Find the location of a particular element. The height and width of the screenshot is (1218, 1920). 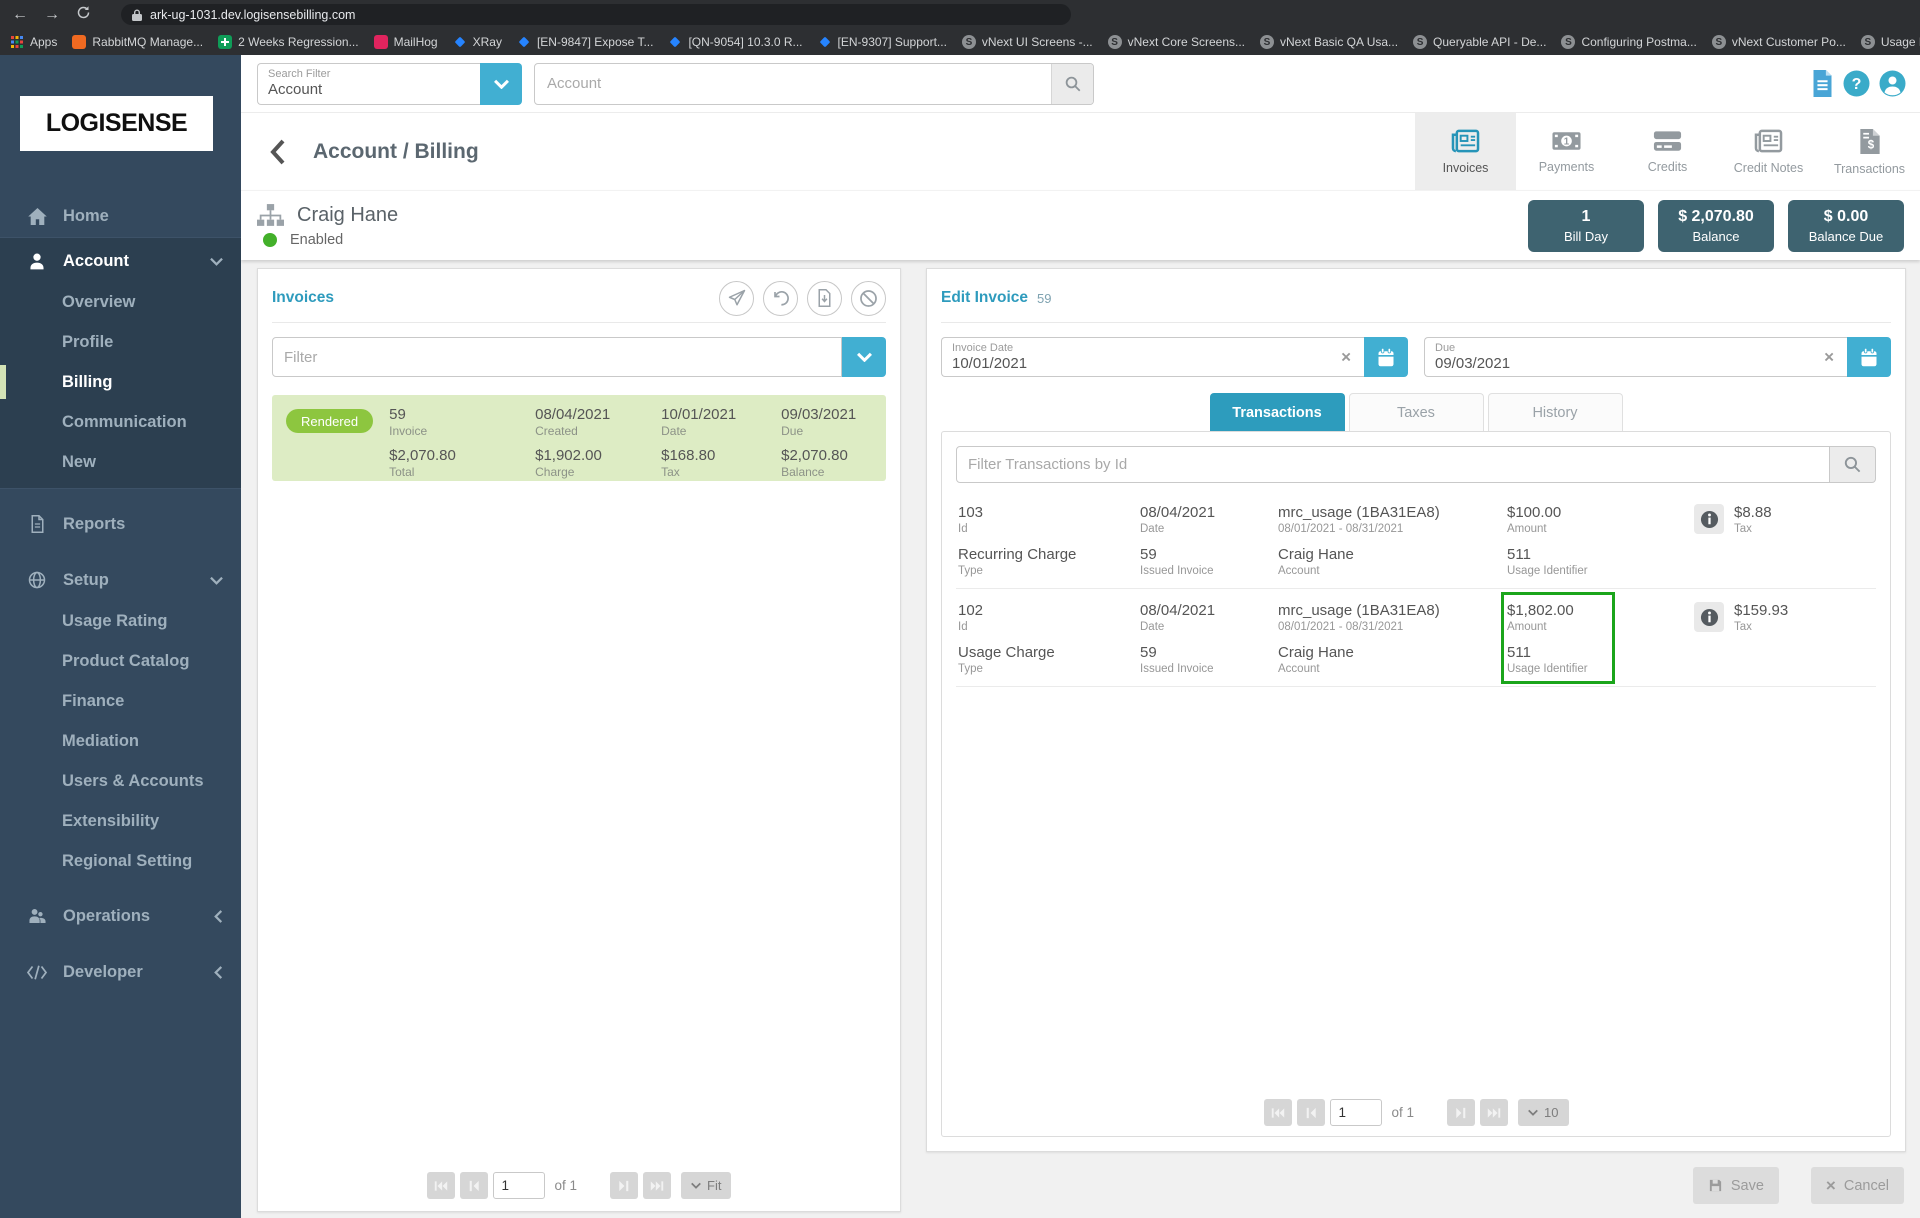

invoice-date-calendar-button is located at coordinates (1386, 357).